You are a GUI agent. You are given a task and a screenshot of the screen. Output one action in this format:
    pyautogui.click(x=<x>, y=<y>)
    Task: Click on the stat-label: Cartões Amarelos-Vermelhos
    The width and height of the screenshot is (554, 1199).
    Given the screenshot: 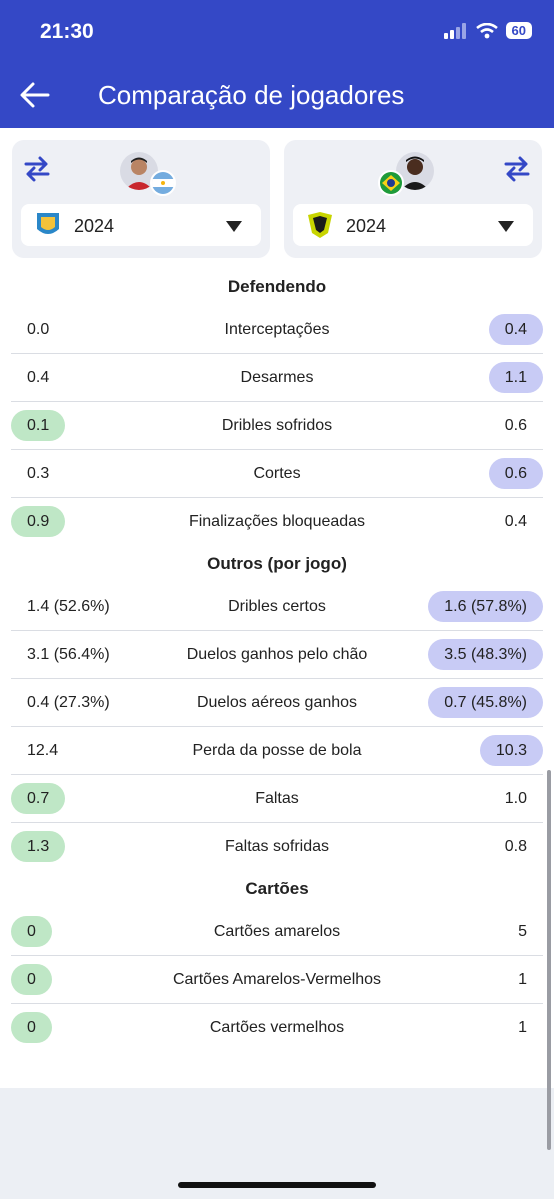 What is the action you would take?
    pyautogui.click(x=277, y=979)
    